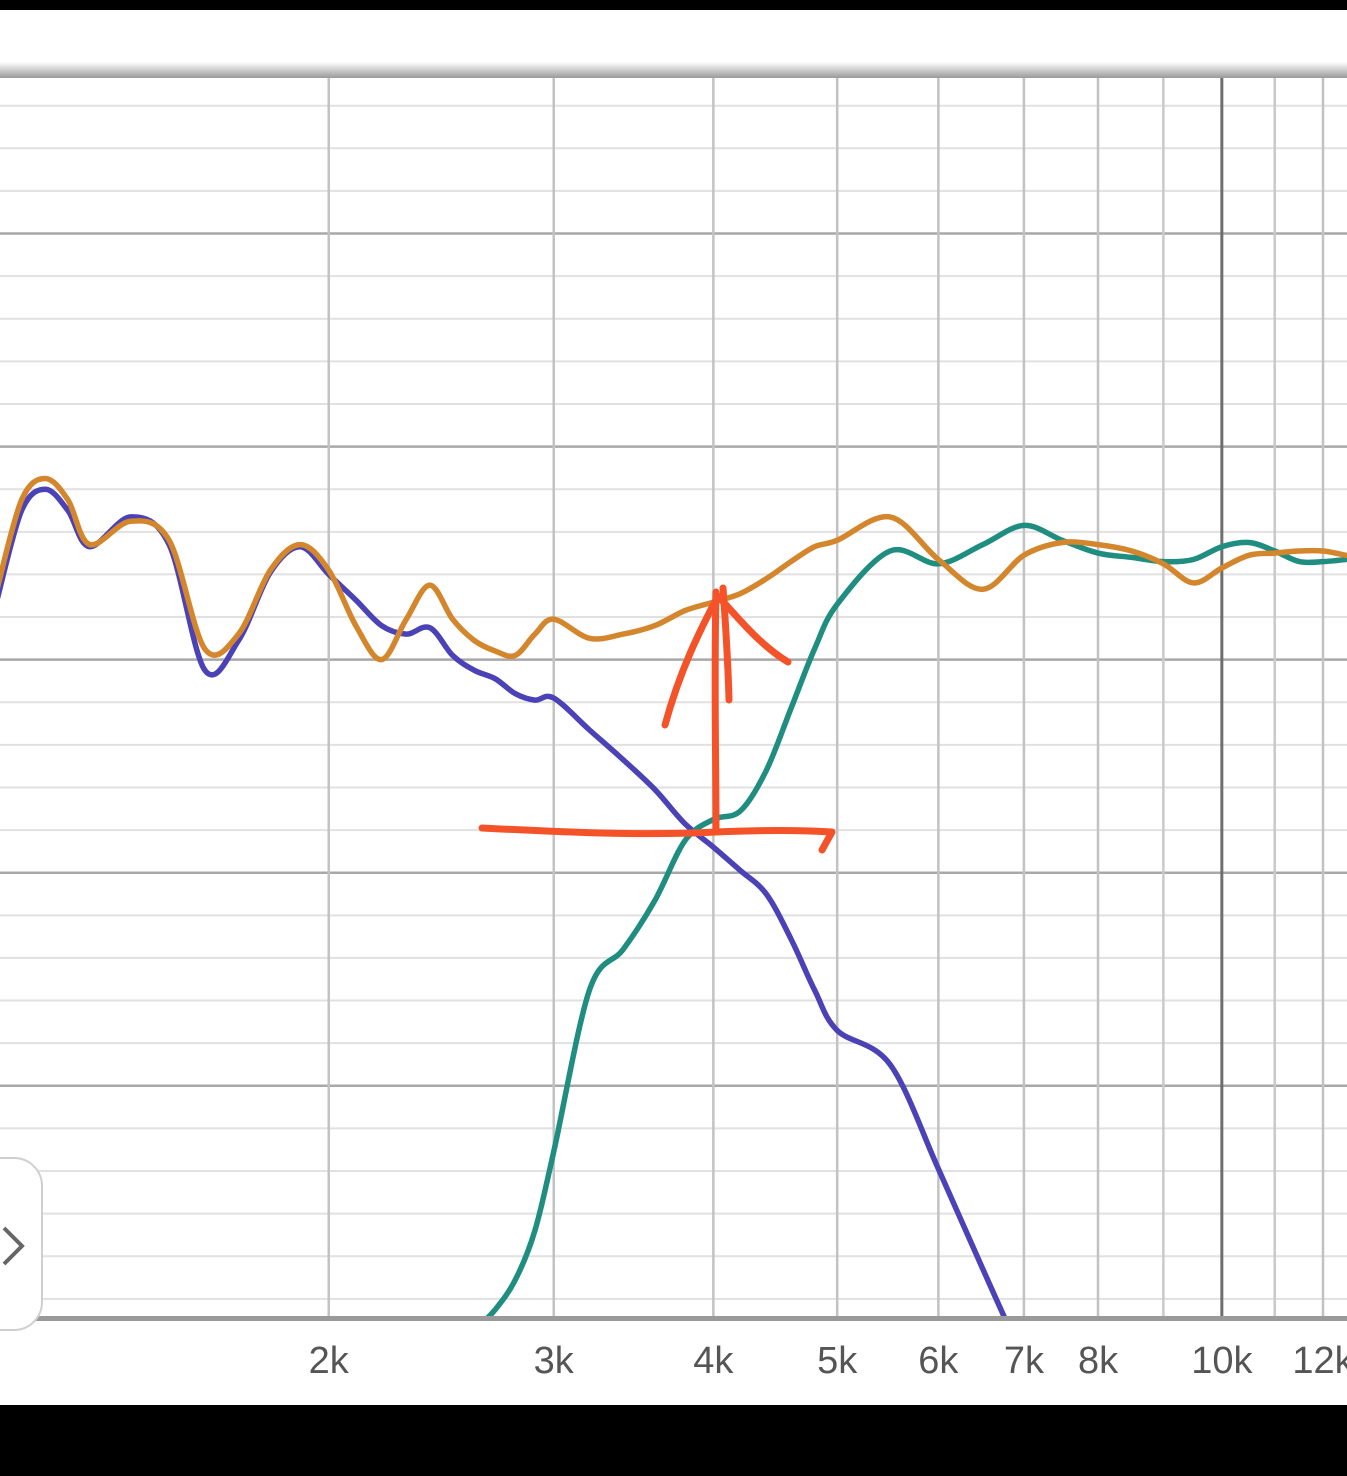 This screenshot has height=1476, width=1347. What do you see at coordinates (938, 1361) in the screenshot?
I see `x-tick-label: 6k` at bounding box center [938, 1361].